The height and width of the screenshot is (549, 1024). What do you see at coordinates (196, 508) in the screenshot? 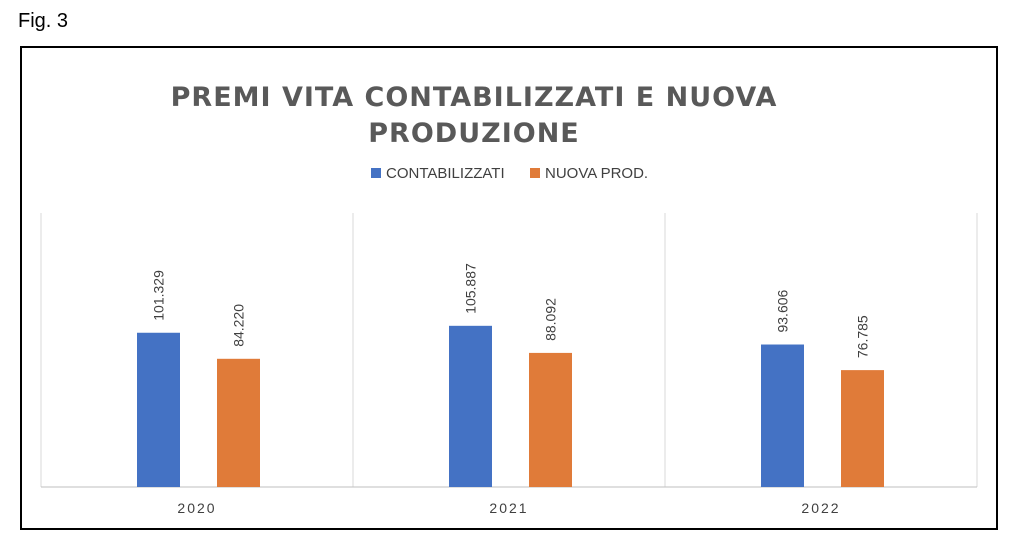
I see `x-tick-label: 2020` at bounding box center [196, 508].